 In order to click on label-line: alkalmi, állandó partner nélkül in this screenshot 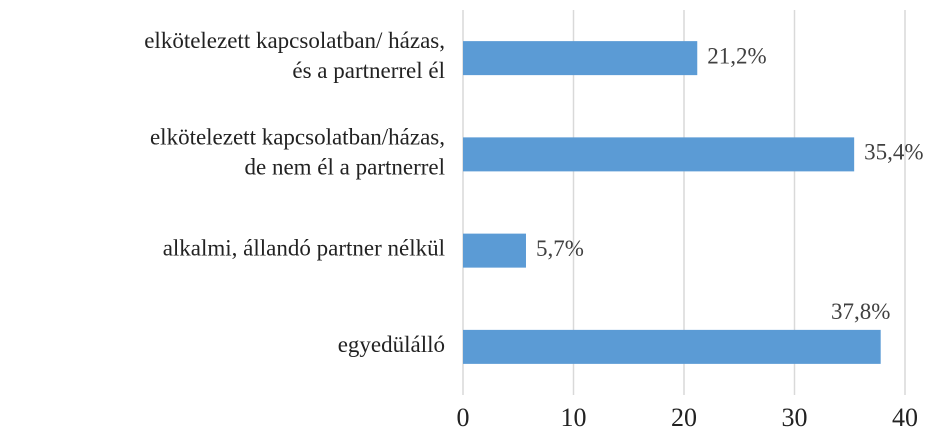, I will do `click(304, 248)`.